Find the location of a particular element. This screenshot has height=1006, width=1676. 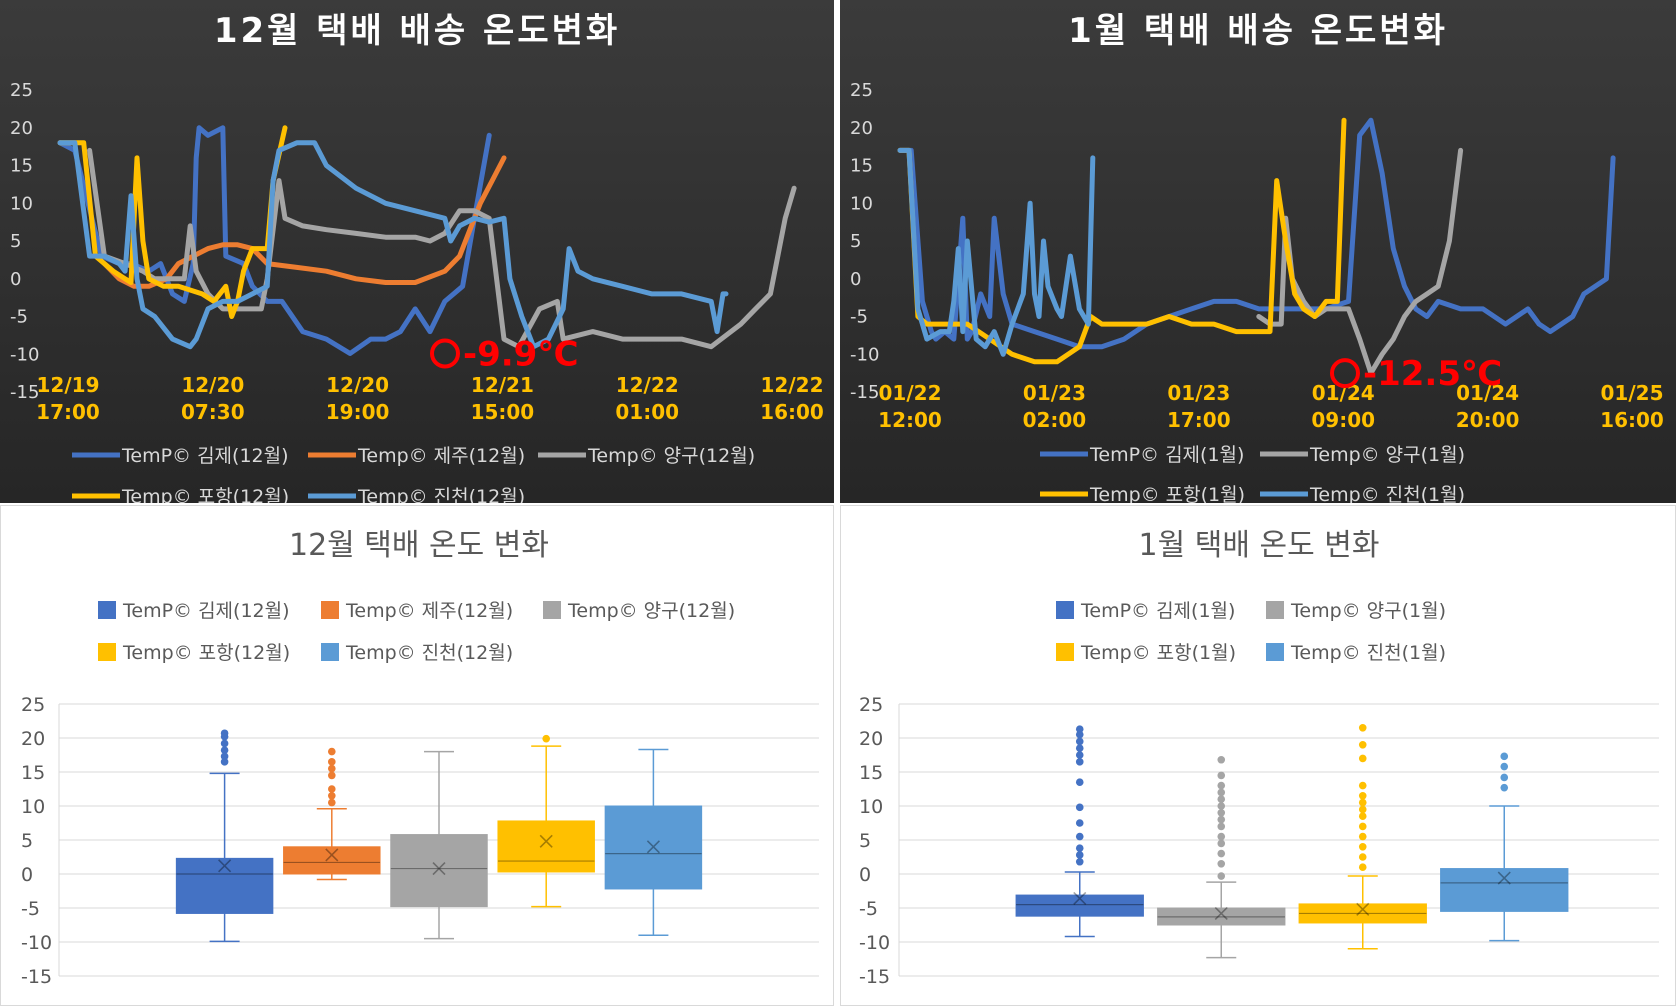

x-tick-label: 16:00 is located at coordinates (792, 412).